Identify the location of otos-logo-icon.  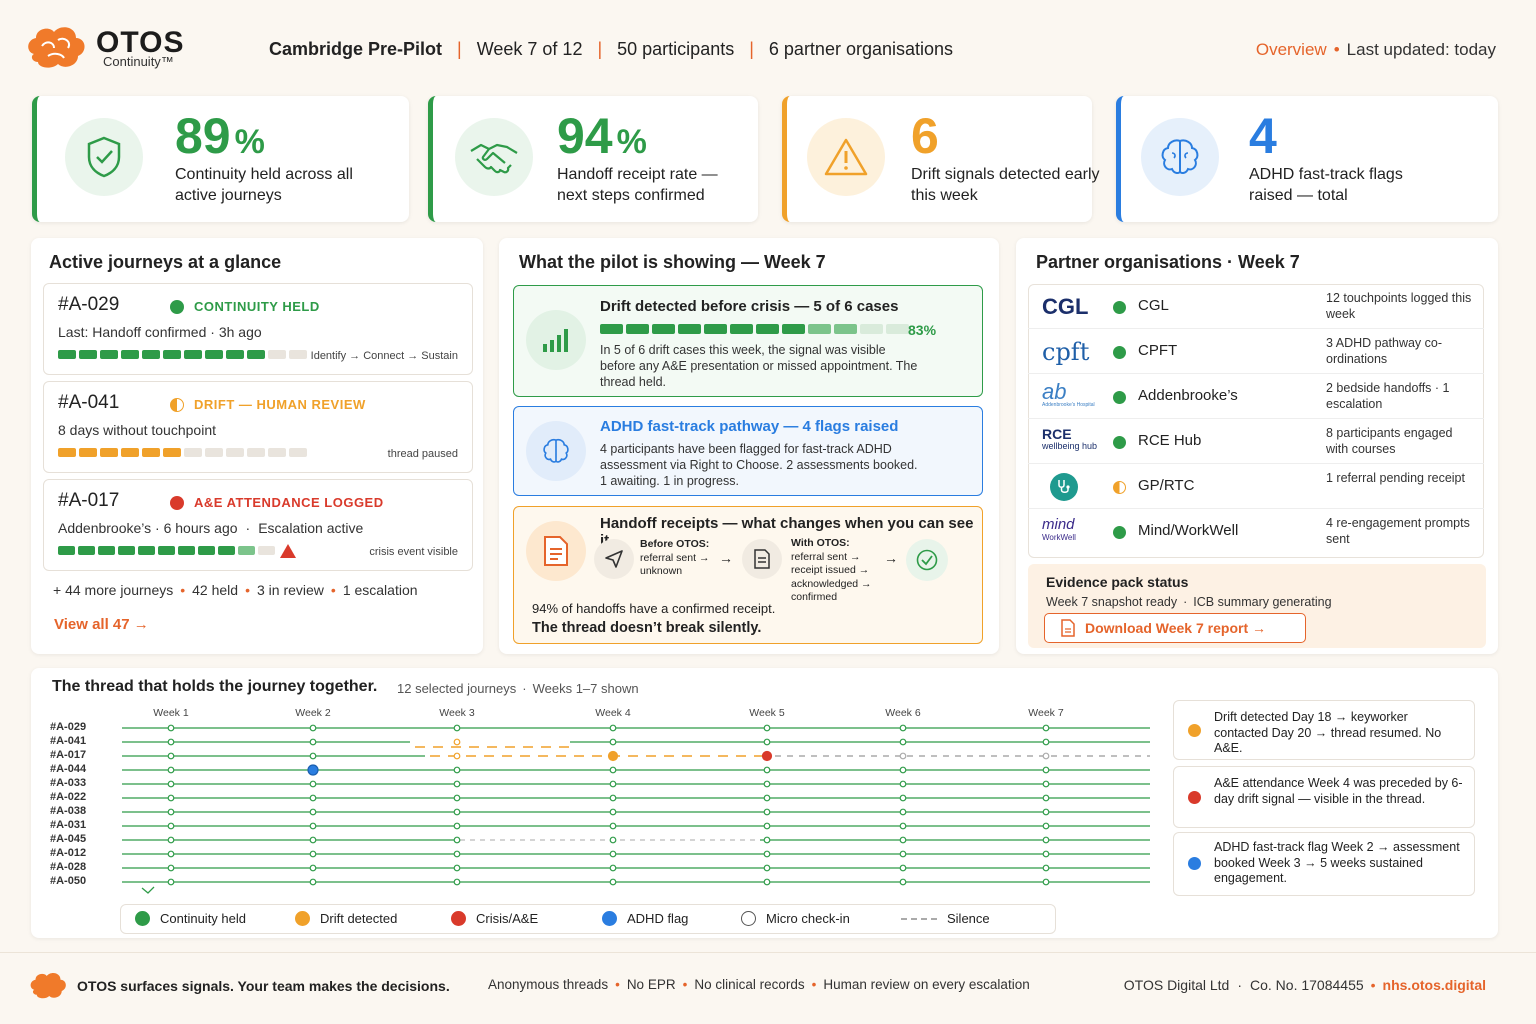
(48, 986).